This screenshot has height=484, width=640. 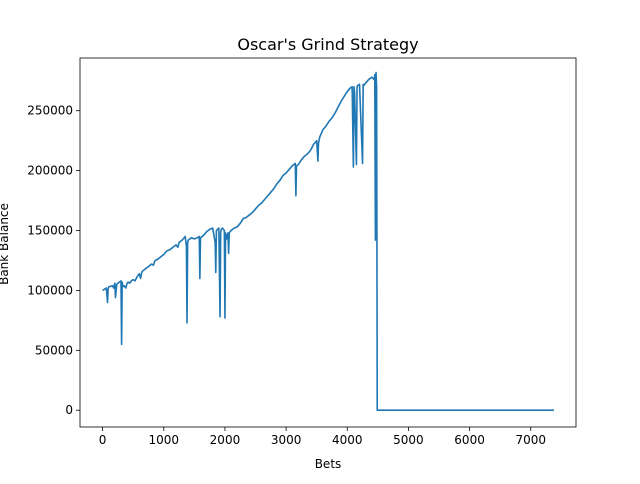 What do you see at coordinates (103, 440) in the screenshot?
I see `x-tick-label: 0` at bounding box center [103, 440].